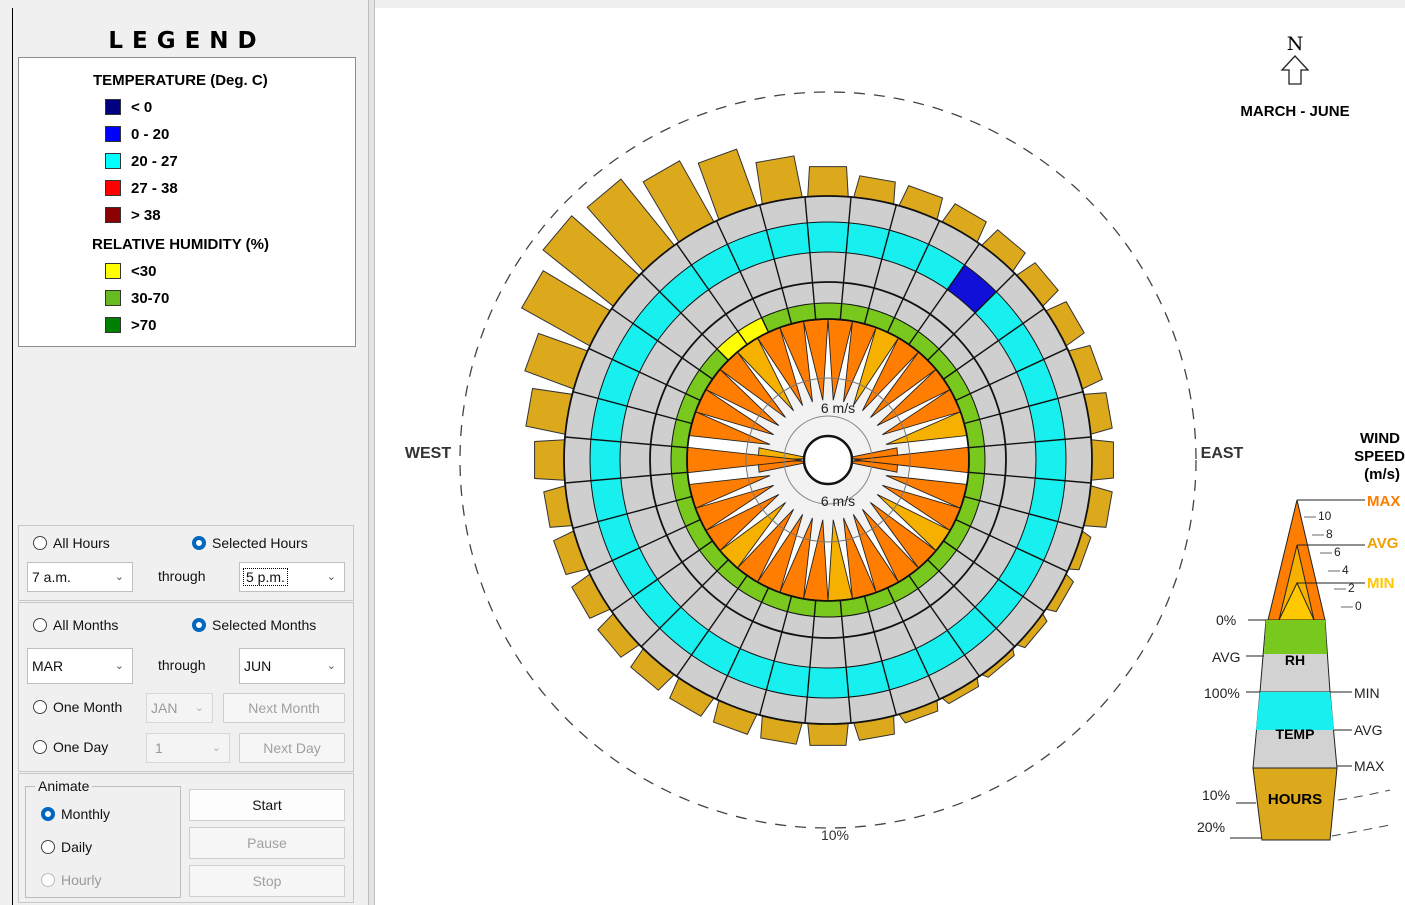  I want to click on next-day-button: Next Day, so click(292, 748).